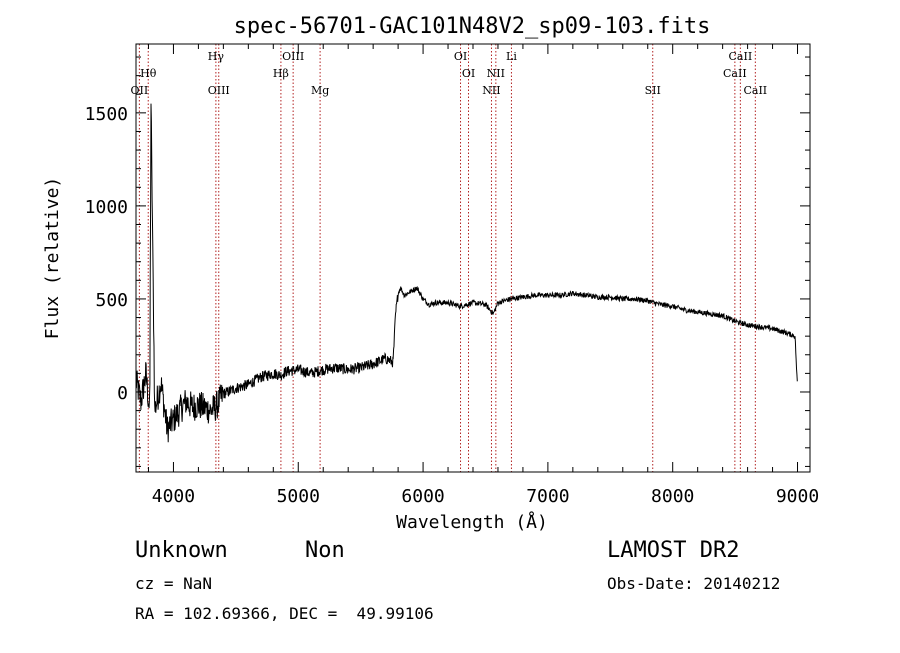 The image size is (900, 653). I want to click on y-tick-label: 500, so click(111, 300).